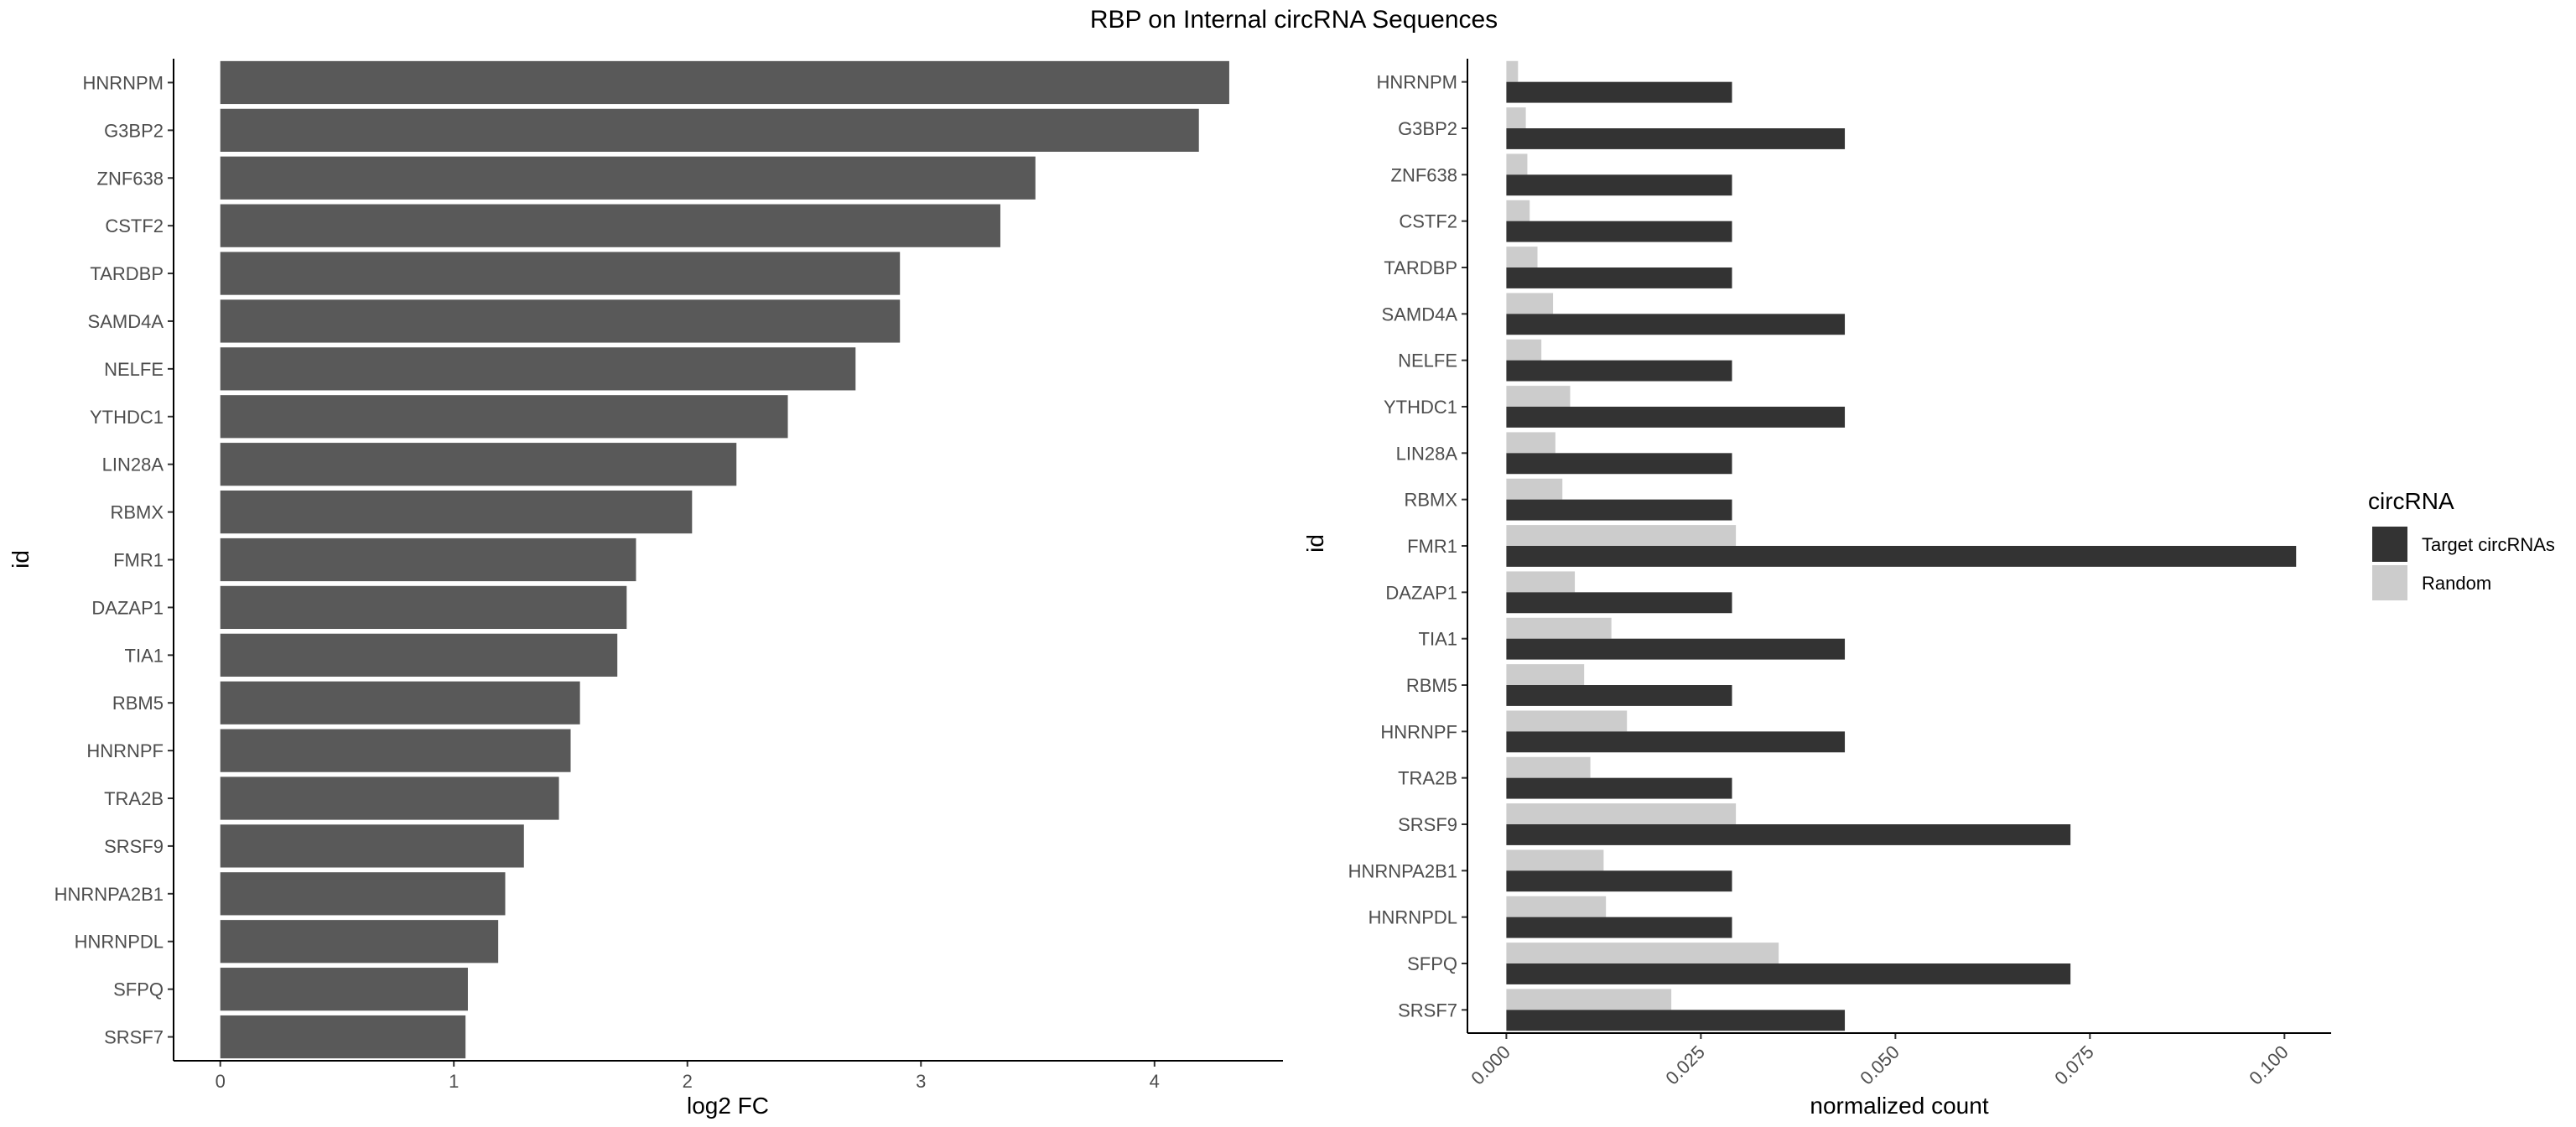 The width and height of the screenshot is (2576, 1127). What do you see at coordinates (359, 941) in the screenshot?
I see `bar-hnrnpdl` at bounding box center [359, 941].